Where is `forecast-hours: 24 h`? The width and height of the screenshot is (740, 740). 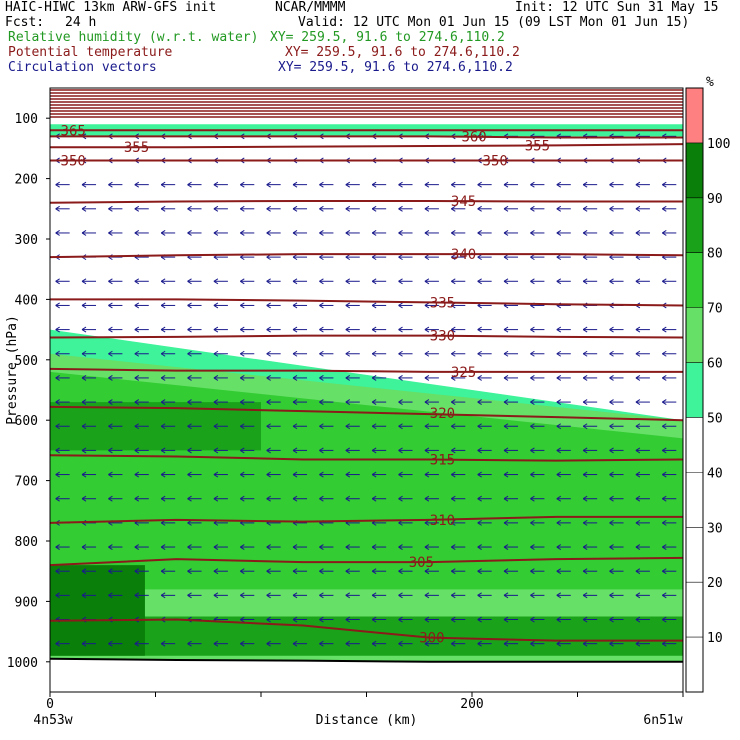
forecast-hours: 24 h is located at coordinates (81, 22).